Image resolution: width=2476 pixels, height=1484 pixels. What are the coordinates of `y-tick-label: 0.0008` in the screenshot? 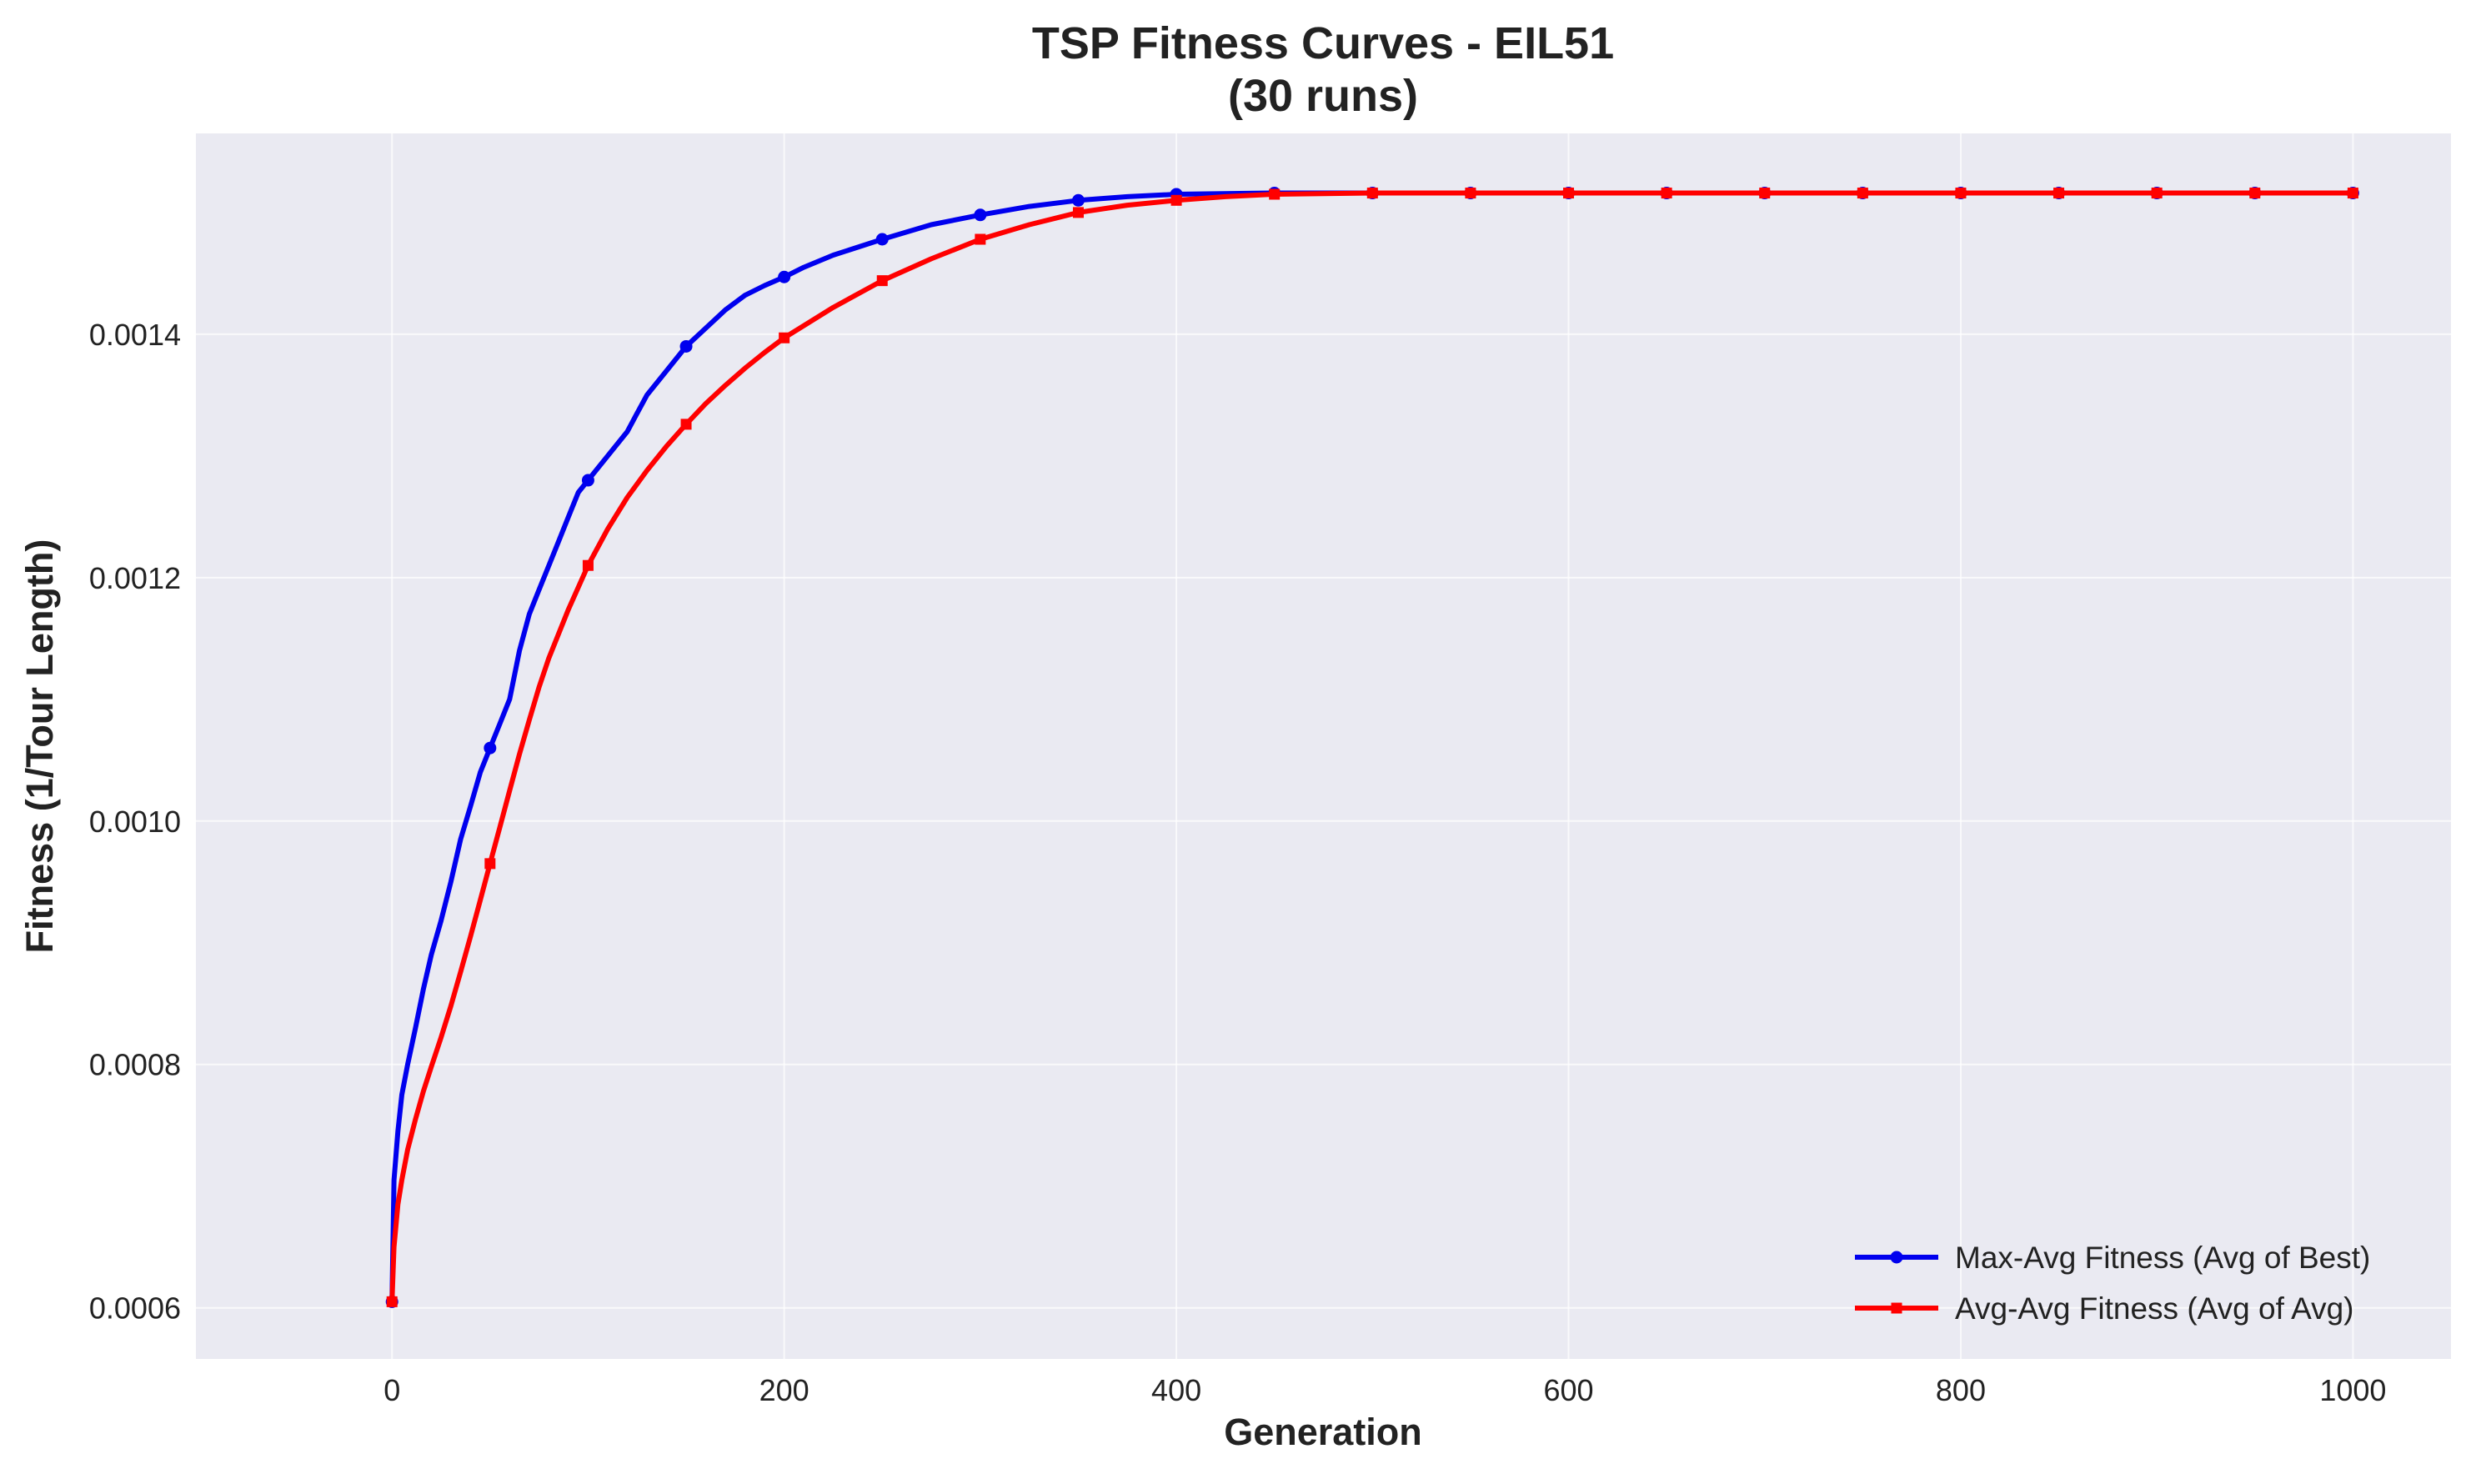 It's located at (135, 1065).